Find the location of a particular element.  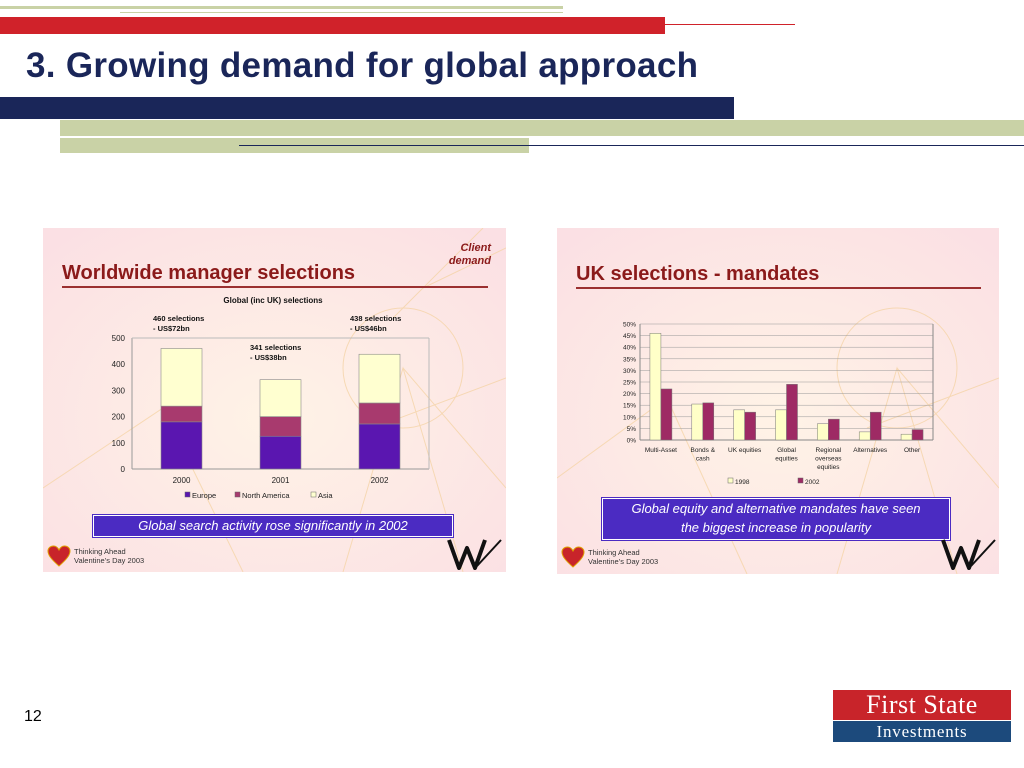

y-tick-label: 30% is located at coordinates (629, 371).